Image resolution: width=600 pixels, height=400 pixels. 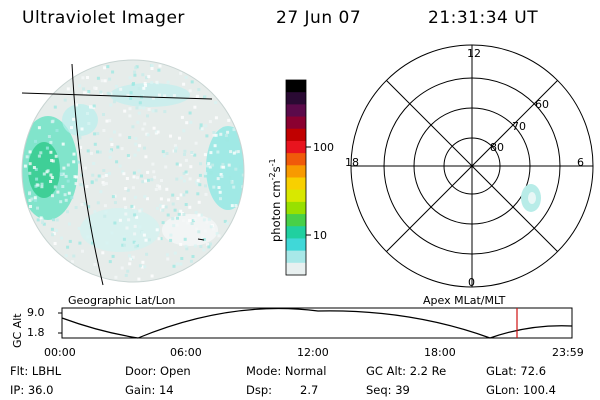 I want to click on gc-alt-curve, so click(x=317, y=323).